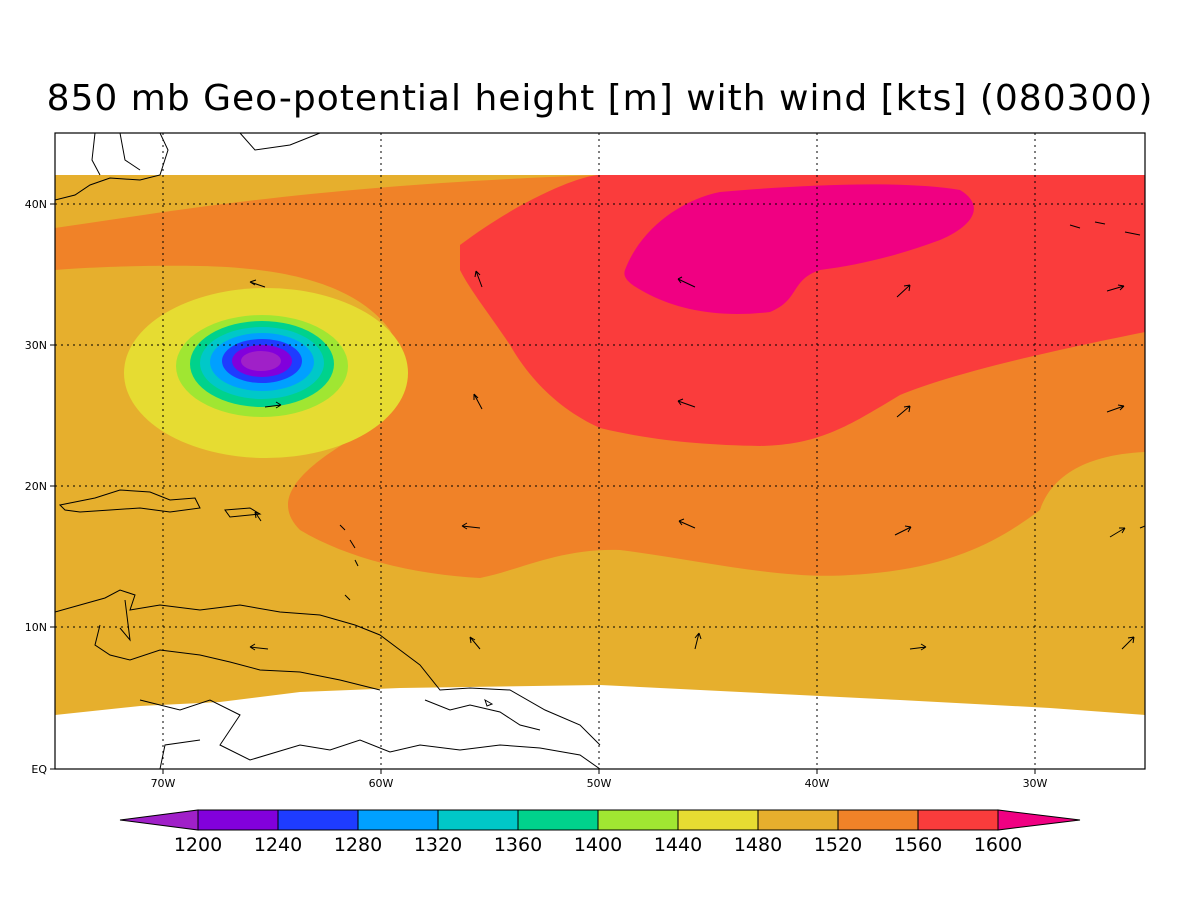  I want to click on colorbar-label: 1400, so click(598, 845).